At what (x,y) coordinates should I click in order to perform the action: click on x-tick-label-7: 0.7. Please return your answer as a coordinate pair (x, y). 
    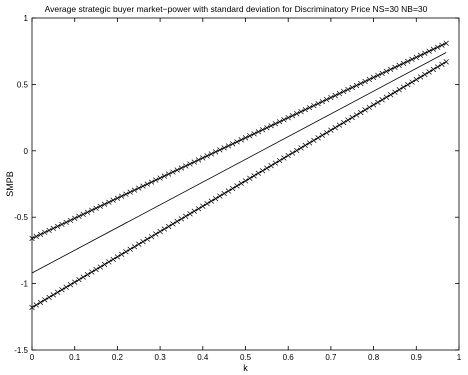
    Looking at the image, I should click on (331, 357).